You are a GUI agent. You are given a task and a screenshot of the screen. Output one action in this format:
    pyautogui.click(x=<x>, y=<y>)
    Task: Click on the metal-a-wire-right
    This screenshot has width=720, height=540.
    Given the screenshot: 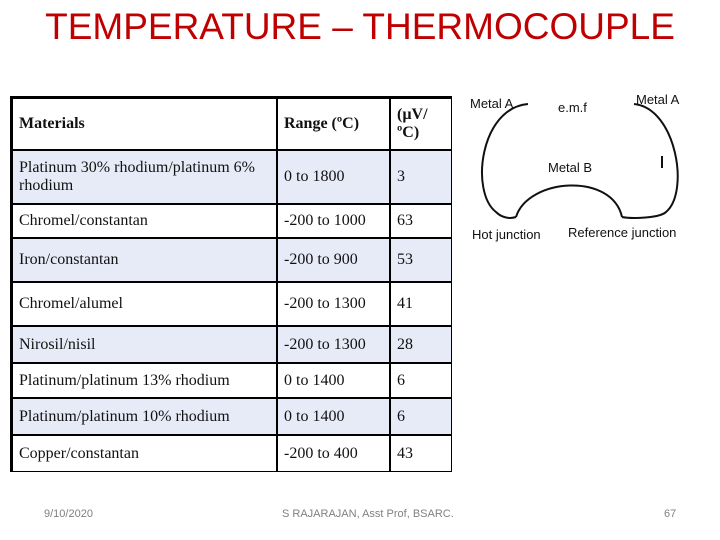 What is the action you would take?
    pyautogui.click(x=650, y=161)
    